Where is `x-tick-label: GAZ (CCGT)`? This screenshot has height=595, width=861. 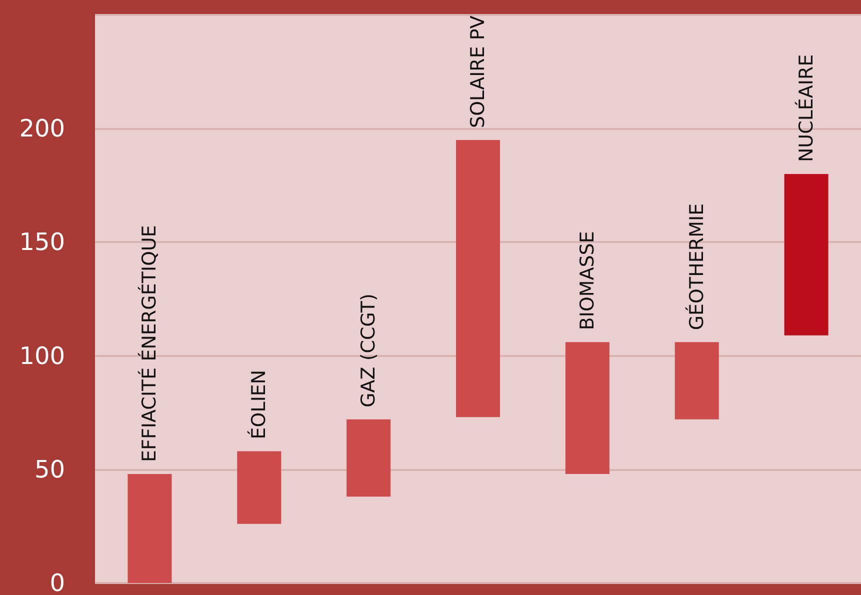 x-tick-label: GAZ (CCGT) is located at coordinates (369, 351).